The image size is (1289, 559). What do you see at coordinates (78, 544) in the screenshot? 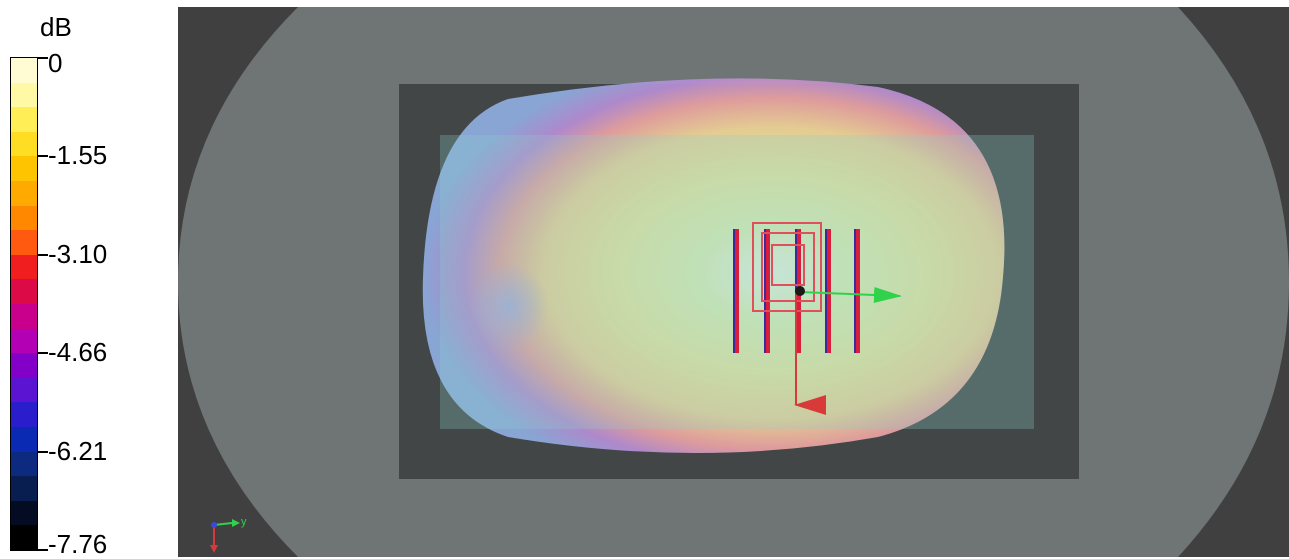
I see `legend-tick-label: -7.76` at bounding box center [78, 544].